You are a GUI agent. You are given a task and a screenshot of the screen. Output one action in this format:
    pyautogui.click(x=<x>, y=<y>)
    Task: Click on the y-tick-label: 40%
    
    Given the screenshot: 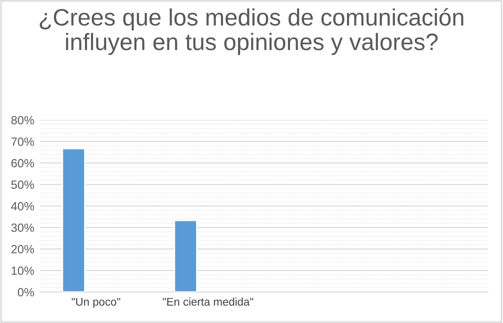 What is the action you would take?
    pyautogui.click(x=22, y=206)
    